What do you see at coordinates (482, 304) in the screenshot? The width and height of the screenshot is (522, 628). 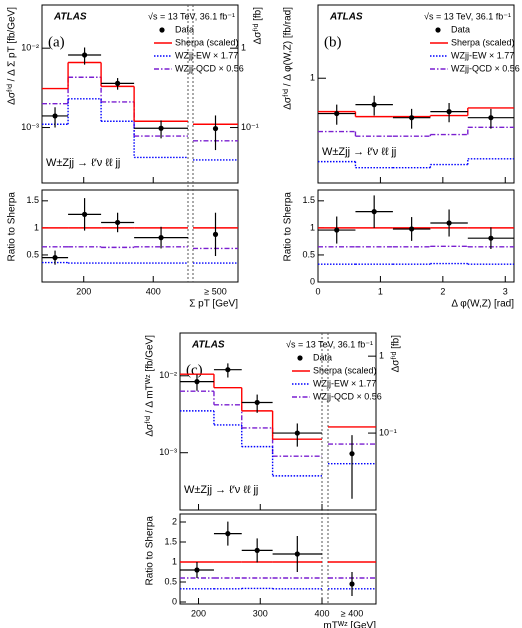 I see `x-axis-label: Δ φ(W,Z) [rad]` at bounding box center [482, 304].